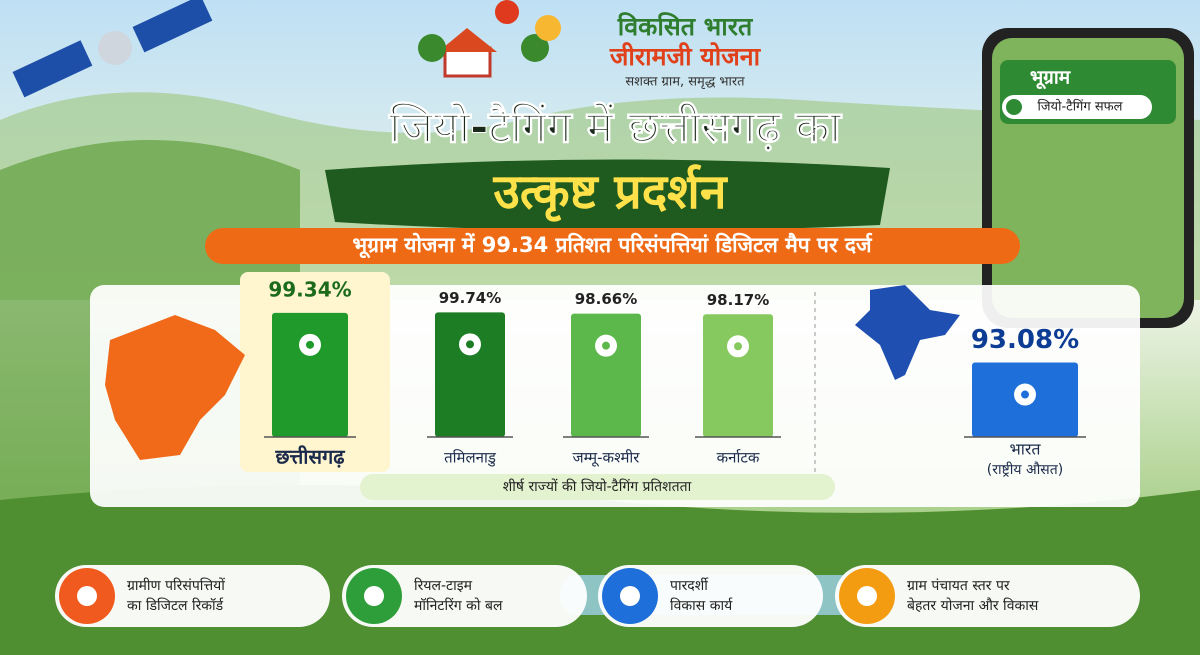  Describe the element at coordinates (309, 457) in the screenshot. I see `category-label: छत्तीसगढ़` at that location.